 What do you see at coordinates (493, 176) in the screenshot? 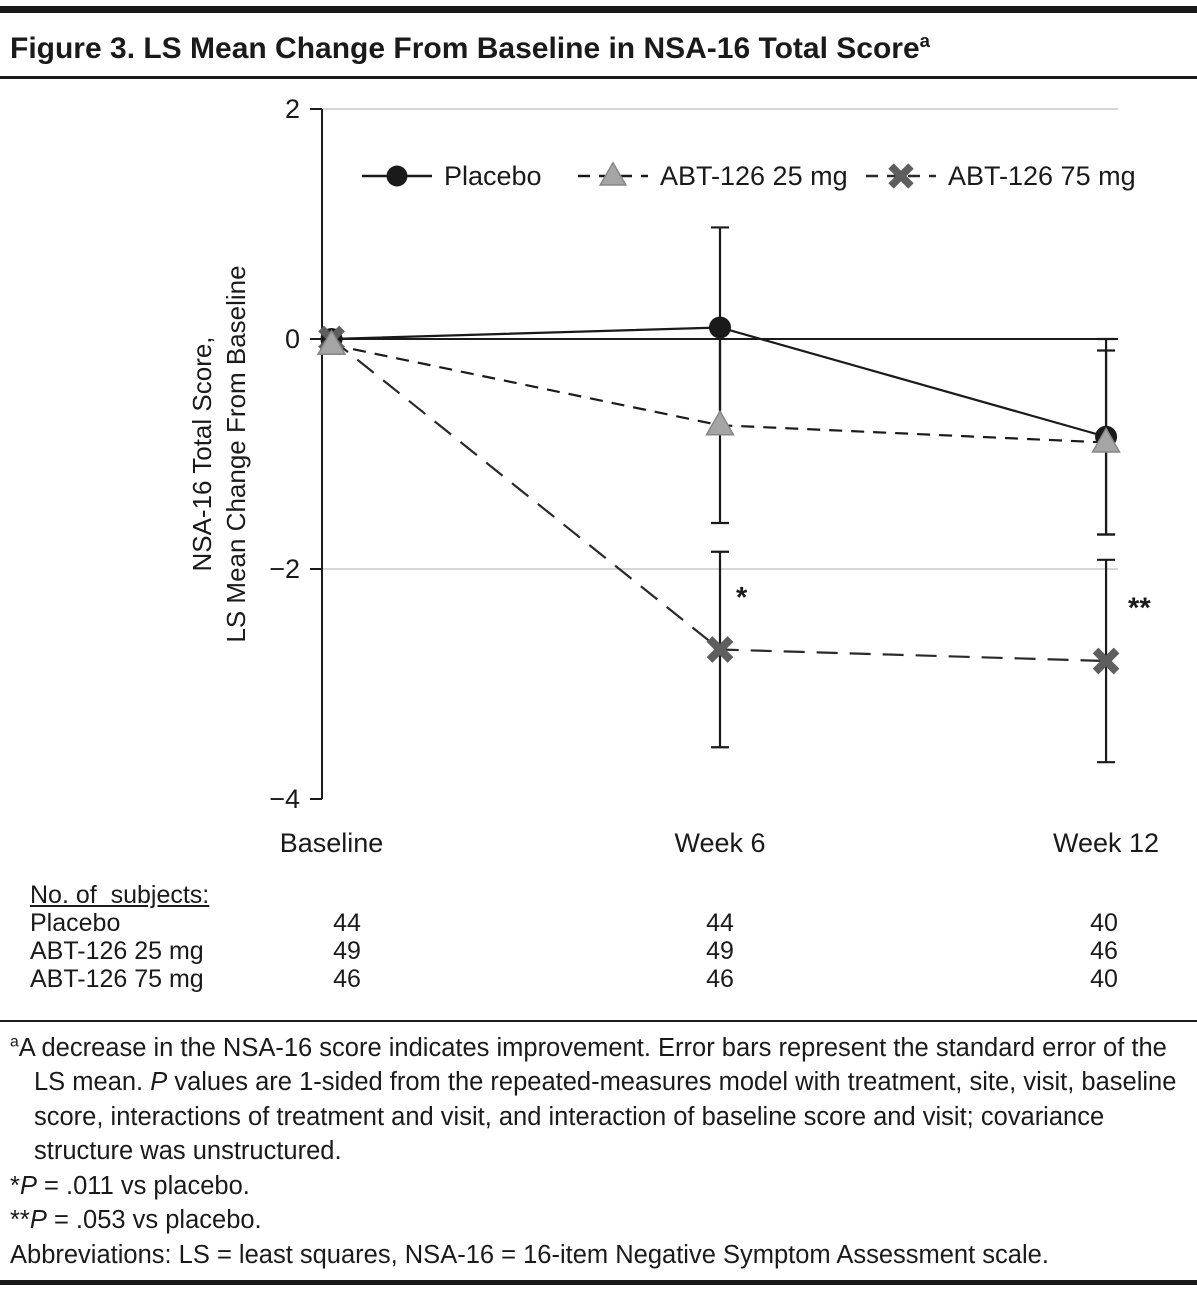
I see `legend-label: Placebo` at bounding box center [493, 176].